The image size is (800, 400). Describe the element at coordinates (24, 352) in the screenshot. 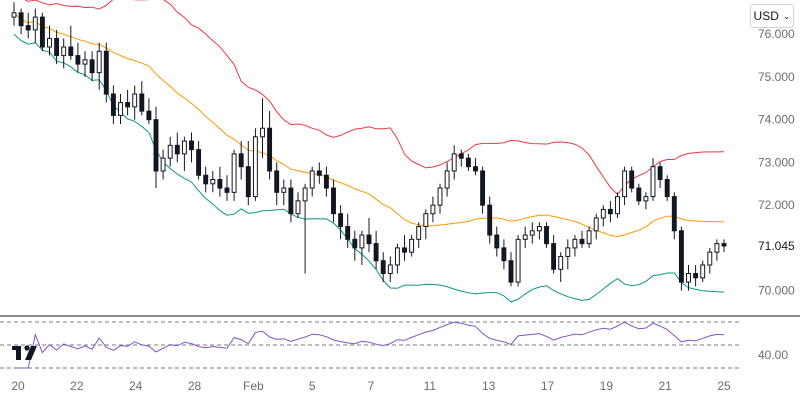

I see `tradingview-logo-icon` at that location.